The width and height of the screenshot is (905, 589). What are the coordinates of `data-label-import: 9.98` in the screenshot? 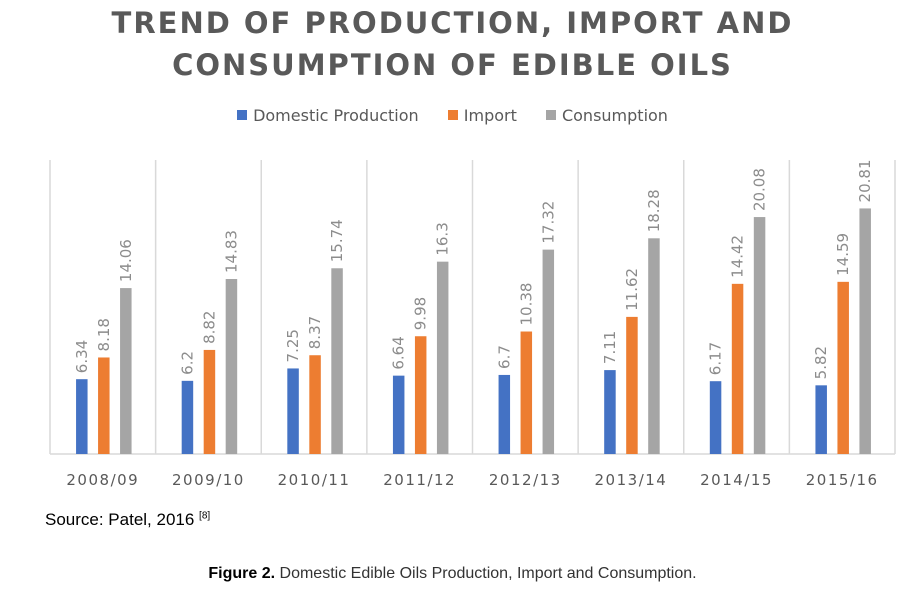 It's located at (421, 313).